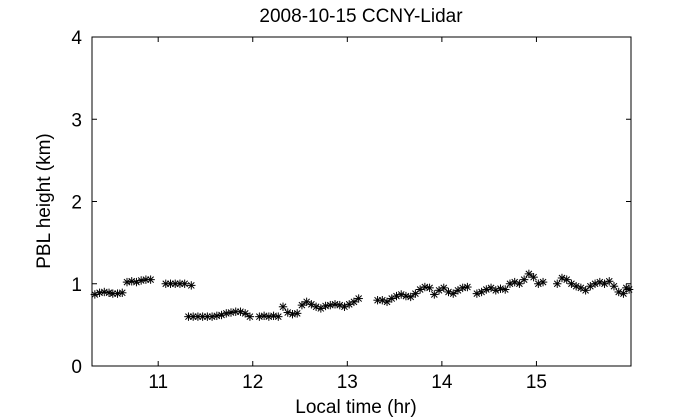 The height and width of the screenshot is (420, 700). What do you see at coordinates (76, 120) in the screenshot?
I see `y-tick-label: 3` at bounding box center [76, 120].